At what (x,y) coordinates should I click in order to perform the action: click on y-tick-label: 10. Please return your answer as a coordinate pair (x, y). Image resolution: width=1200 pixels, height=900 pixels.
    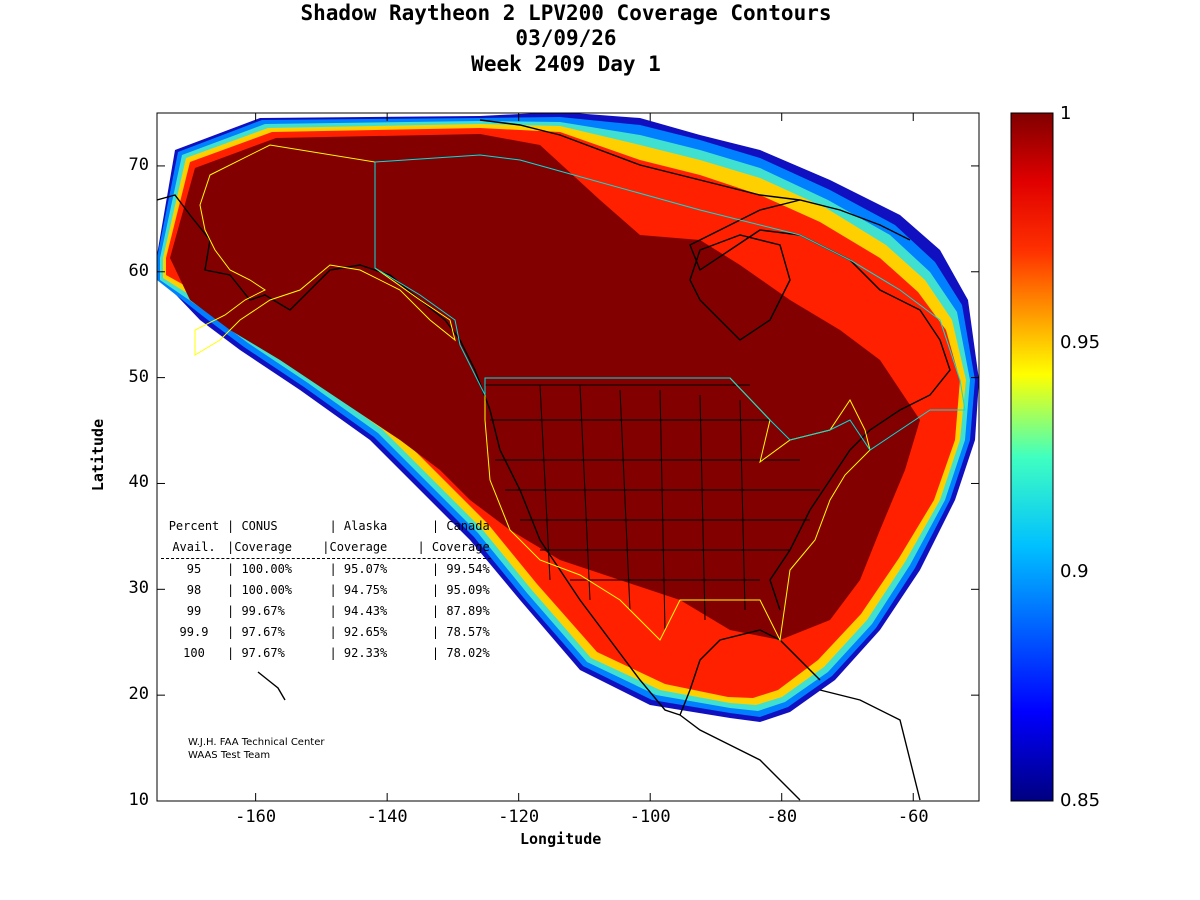
    Looking at the image, I should click on (138, 800).